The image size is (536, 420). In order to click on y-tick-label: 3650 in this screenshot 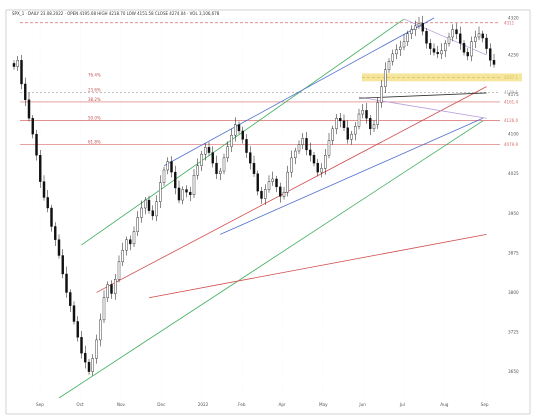, I will do `click(513, 371)`.